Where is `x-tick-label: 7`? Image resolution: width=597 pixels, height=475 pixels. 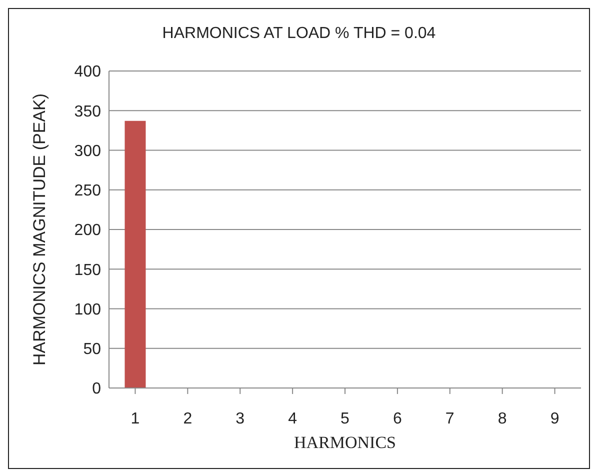
x-tick-label: 7 is located at coordinates (449, 419).